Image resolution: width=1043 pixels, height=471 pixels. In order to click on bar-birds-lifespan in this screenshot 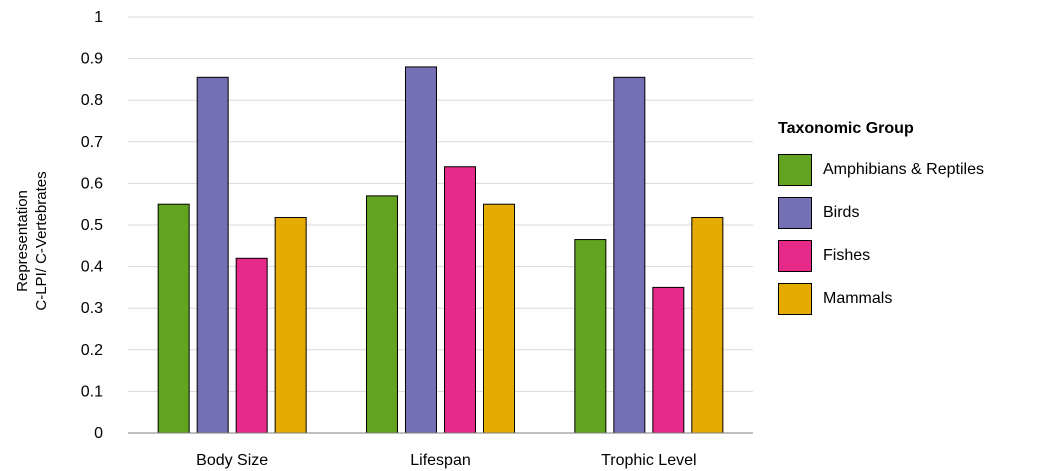, I will do `click(421, 250)`.